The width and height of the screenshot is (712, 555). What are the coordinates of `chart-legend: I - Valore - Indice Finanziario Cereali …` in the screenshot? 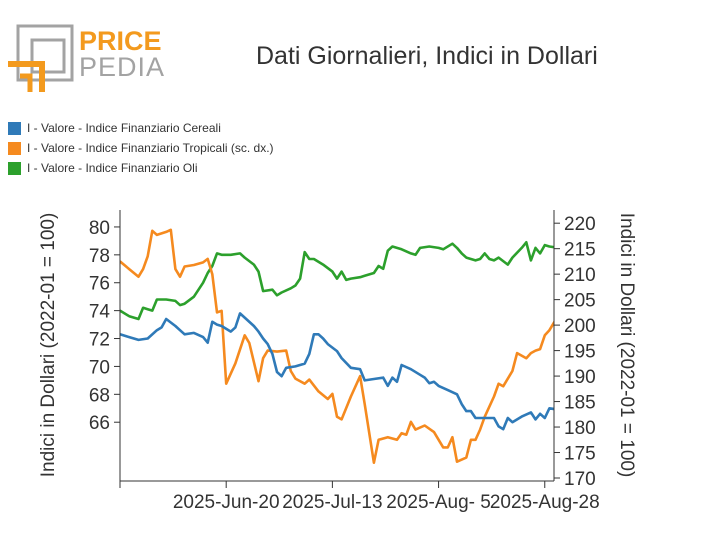 It's located at (141, 148).